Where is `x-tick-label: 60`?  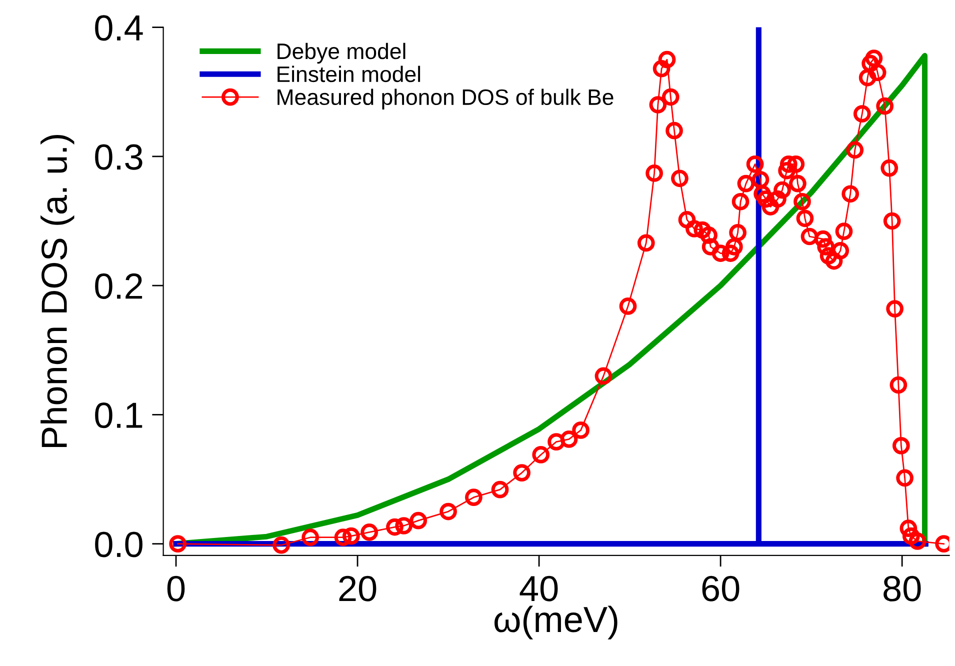
x-tick-label: 60 is located at coordinates (721, 589).